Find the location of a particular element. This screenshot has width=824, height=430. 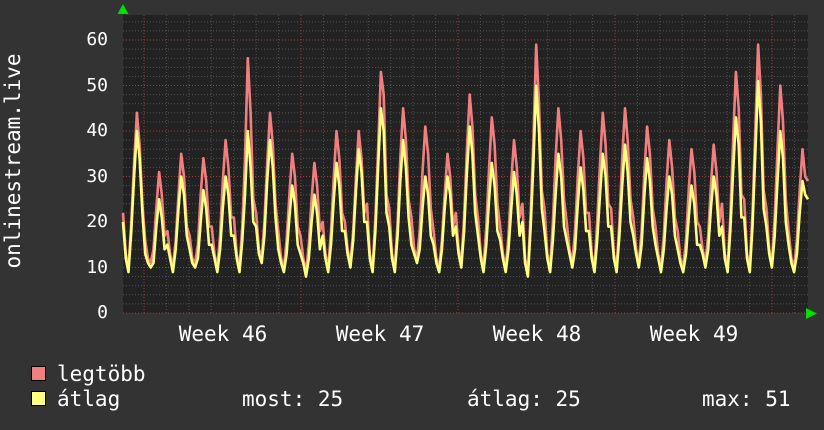

x-tick-label: Week 49 is located at coordinates (694, 334).